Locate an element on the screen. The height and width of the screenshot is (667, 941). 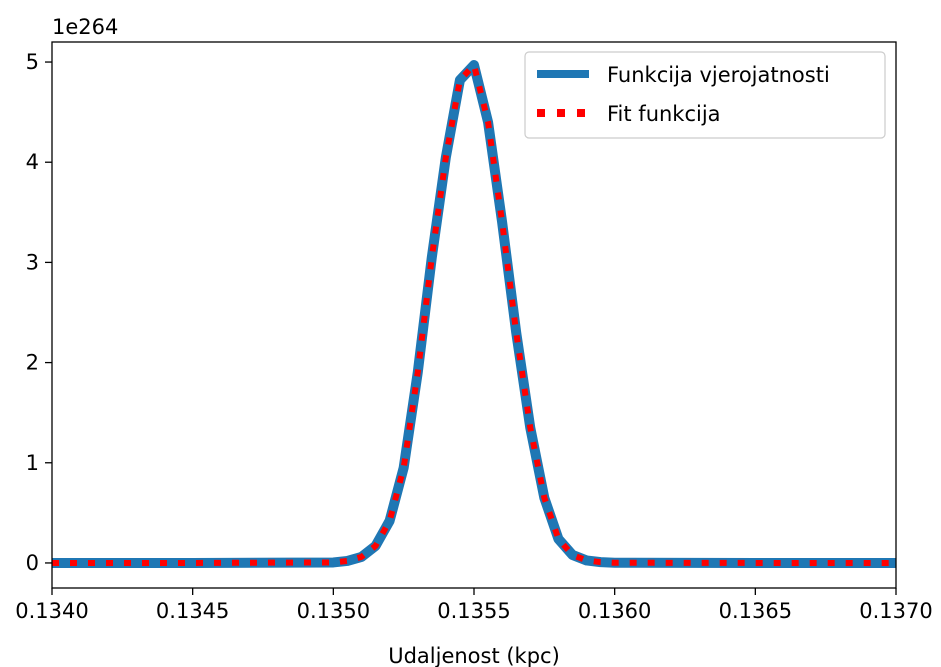
legend-box is located at coordinates (705, 95).